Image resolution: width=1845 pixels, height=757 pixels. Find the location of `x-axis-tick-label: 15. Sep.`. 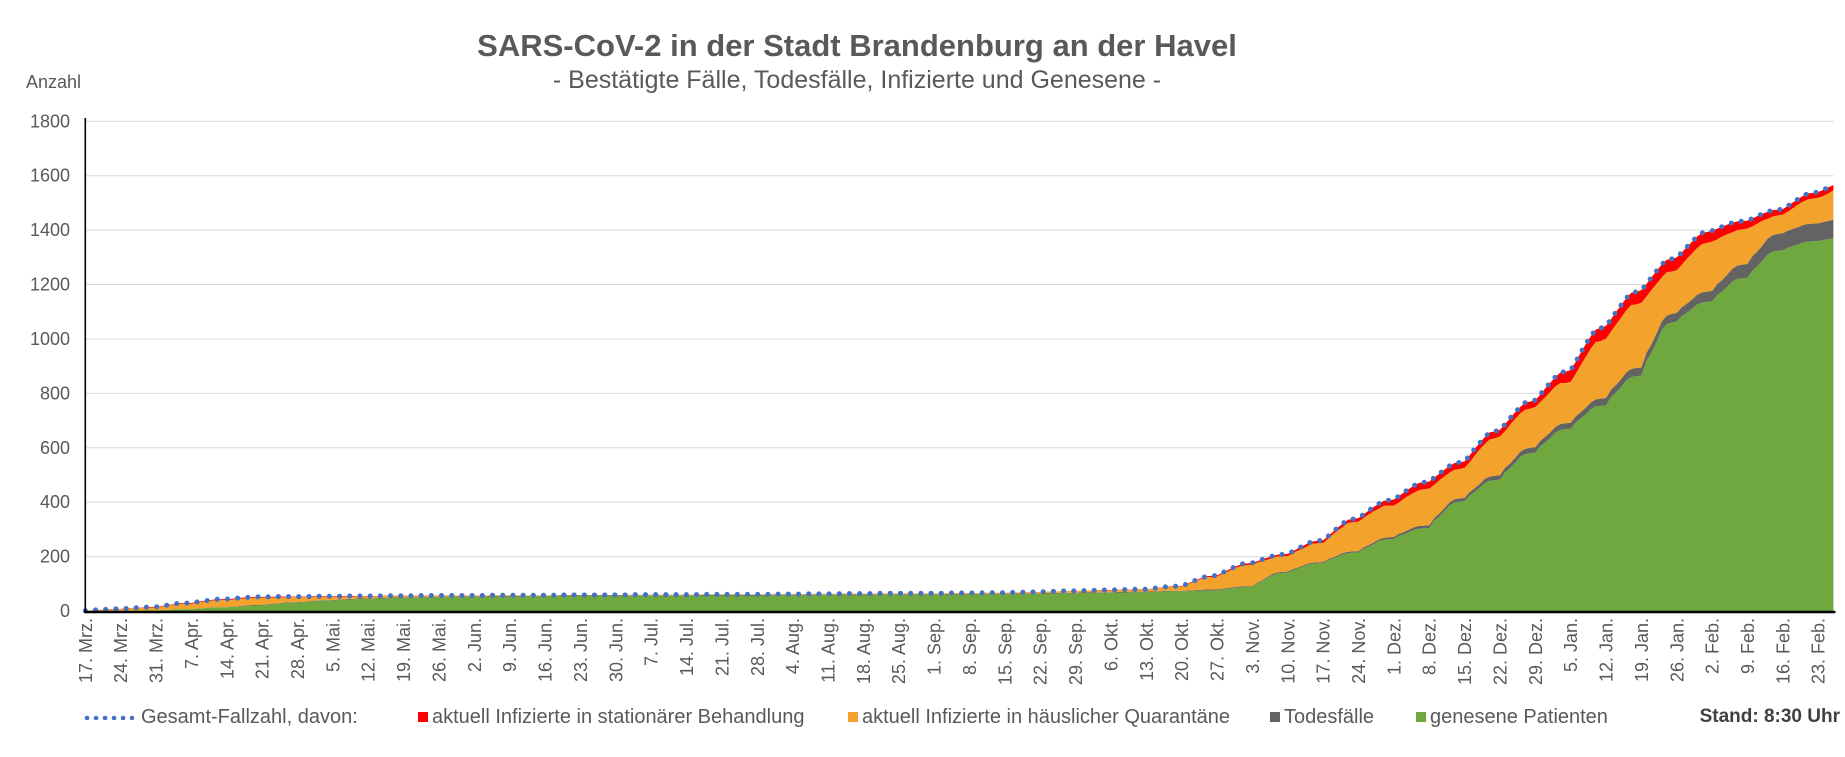

x-axis-tick-label: 15. Sep. is located at coordinates (1005, 651).